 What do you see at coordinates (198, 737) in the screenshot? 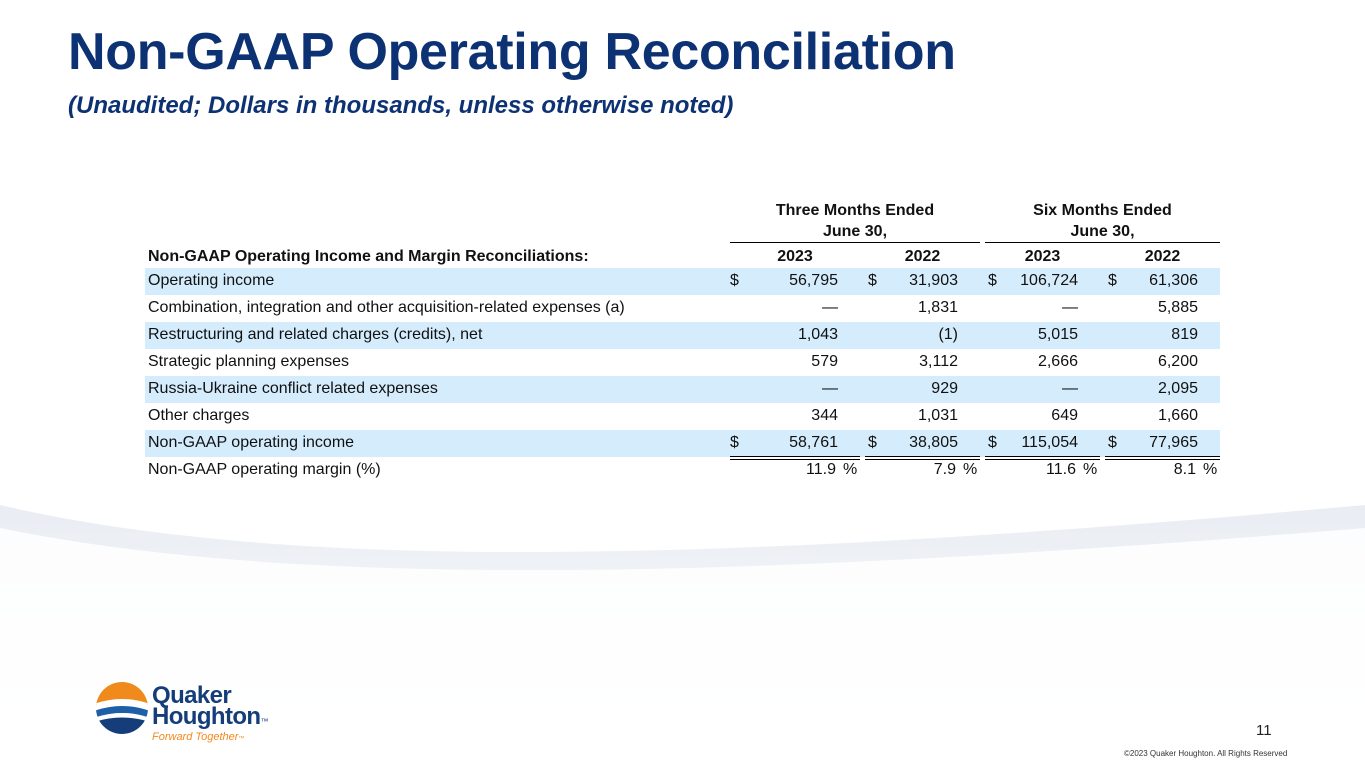
I see `logo-tagline: Forward Together™` at bounding box center [198, 737].